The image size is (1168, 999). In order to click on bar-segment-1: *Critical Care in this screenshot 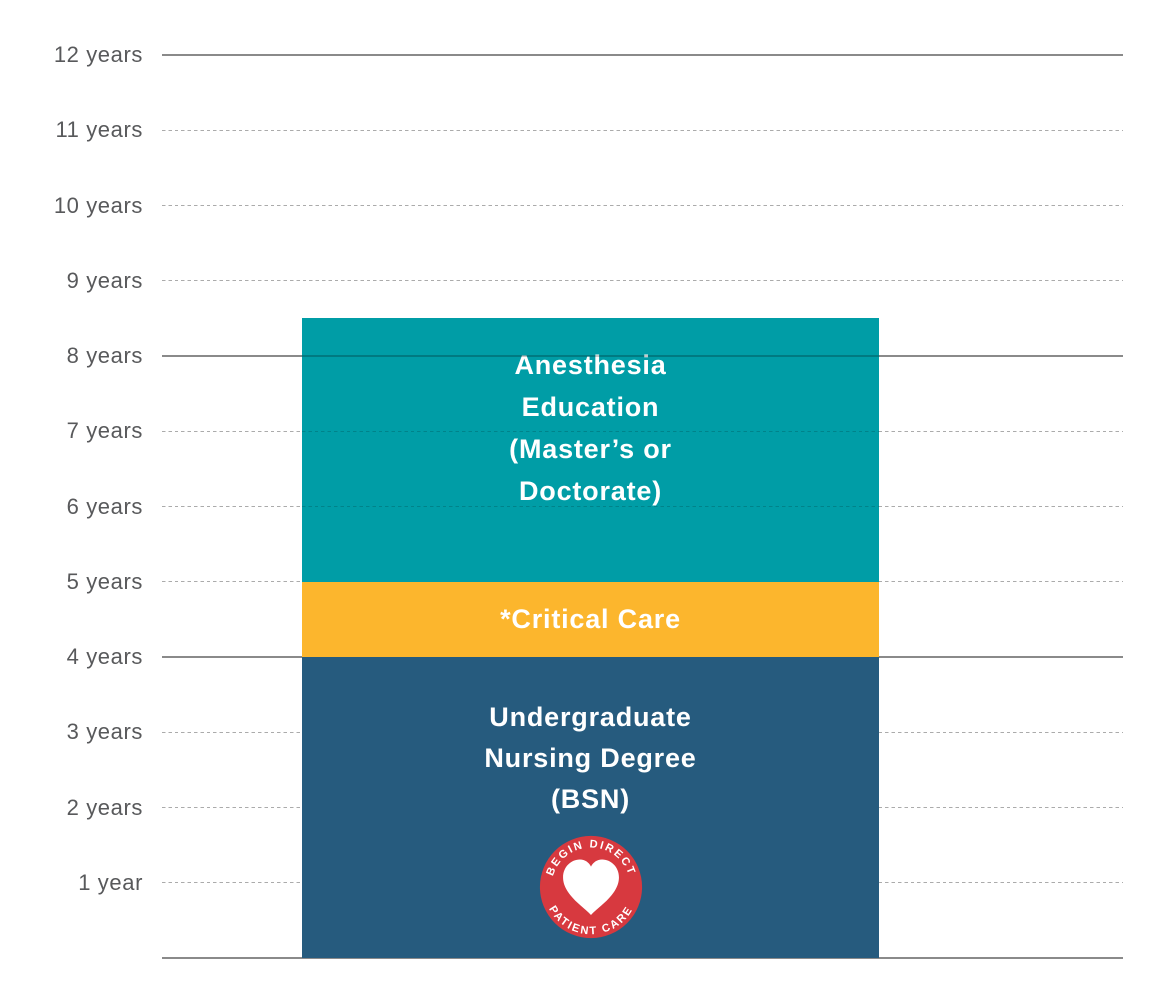, I will do `click(590, 619)`.